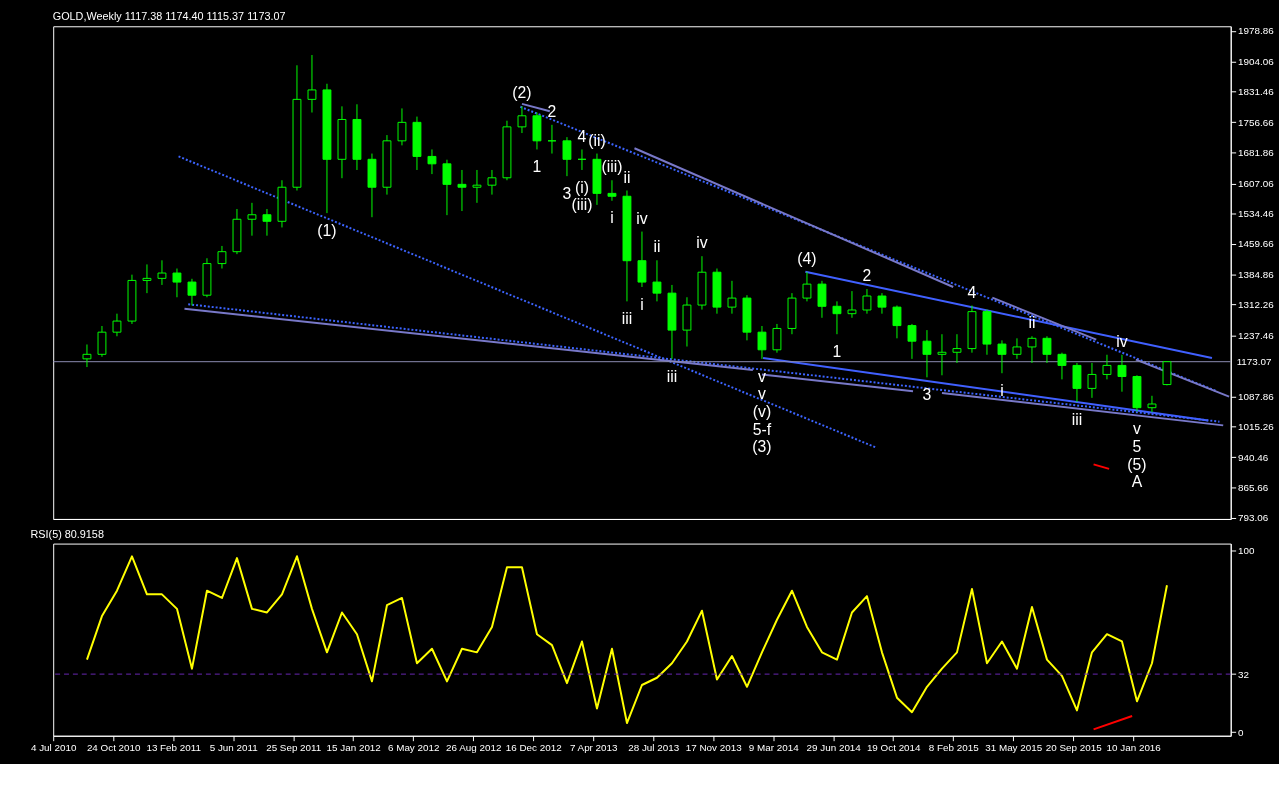 The width and height of the screenshot is (1279, 788). Describe the element at coordinates (522, 93) in the screenshot. I see `annotation: (2)` at that location.